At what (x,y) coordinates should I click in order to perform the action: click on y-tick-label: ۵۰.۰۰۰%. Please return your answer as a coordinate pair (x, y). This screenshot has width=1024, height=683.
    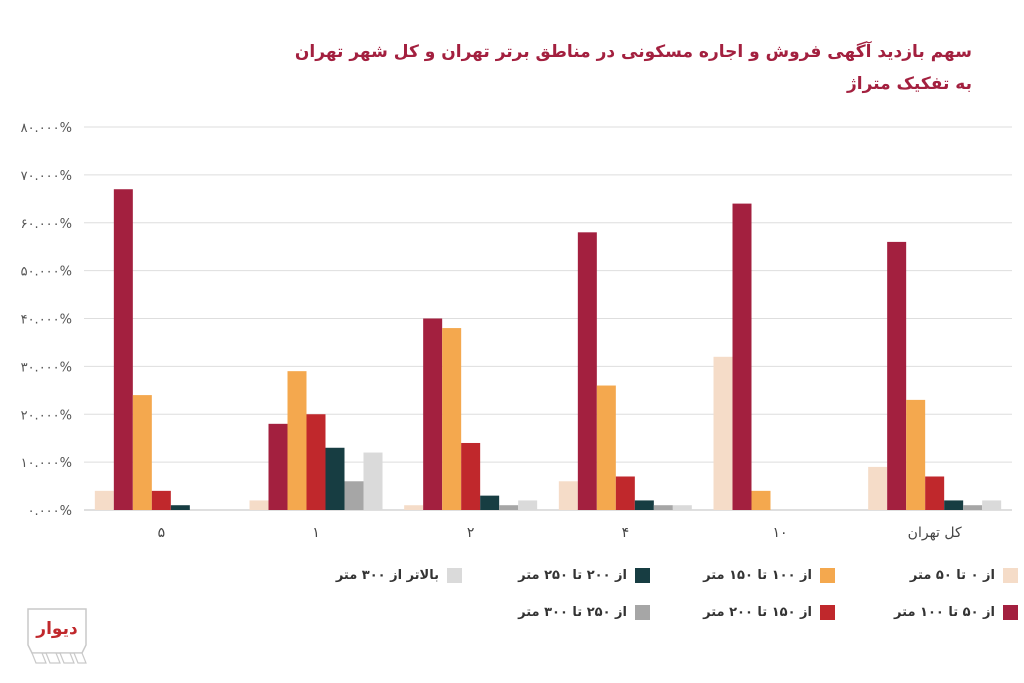
    Looking at the image, I should click on (46, 272).